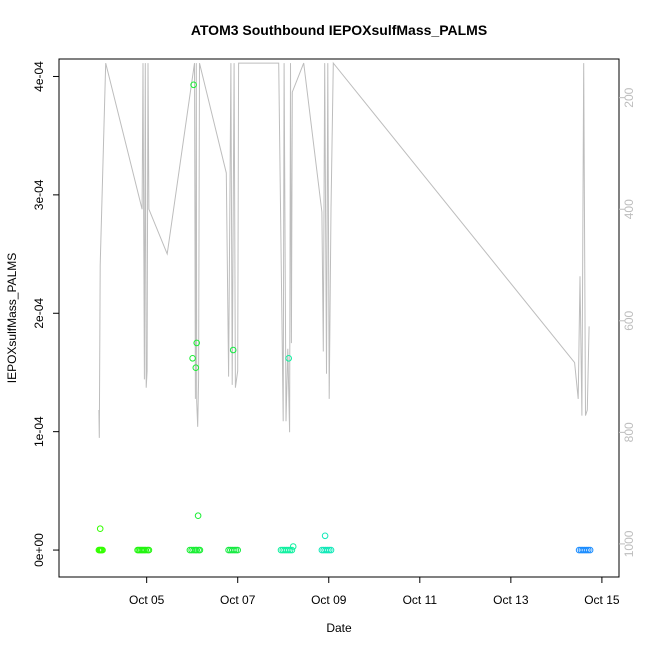  I want to click on y-tick-label: 2e-04, so click(39, 313).